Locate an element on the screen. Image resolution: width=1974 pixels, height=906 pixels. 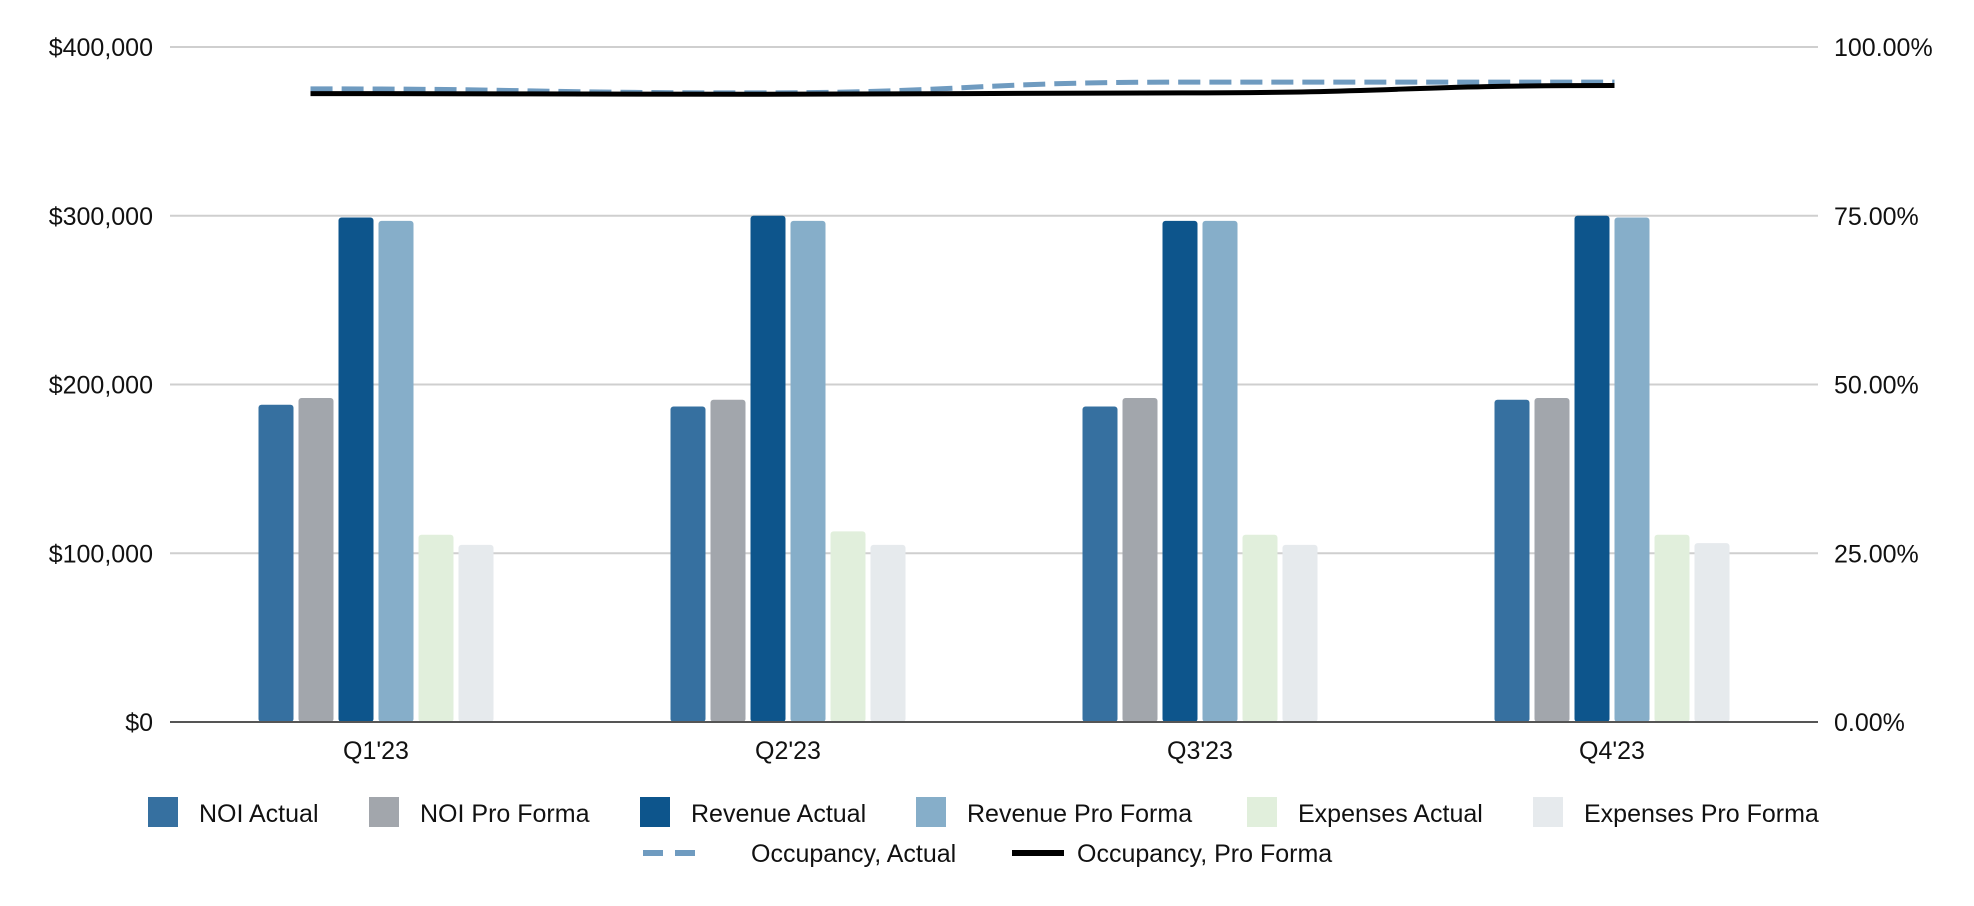
legend-item-revenue-actual: Revenue Actual is located at coordinates (753, 812).